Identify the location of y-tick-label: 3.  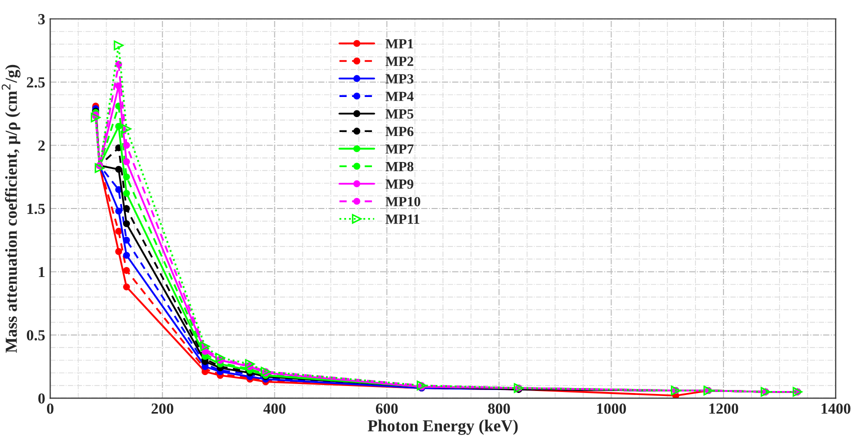
(41, 19).